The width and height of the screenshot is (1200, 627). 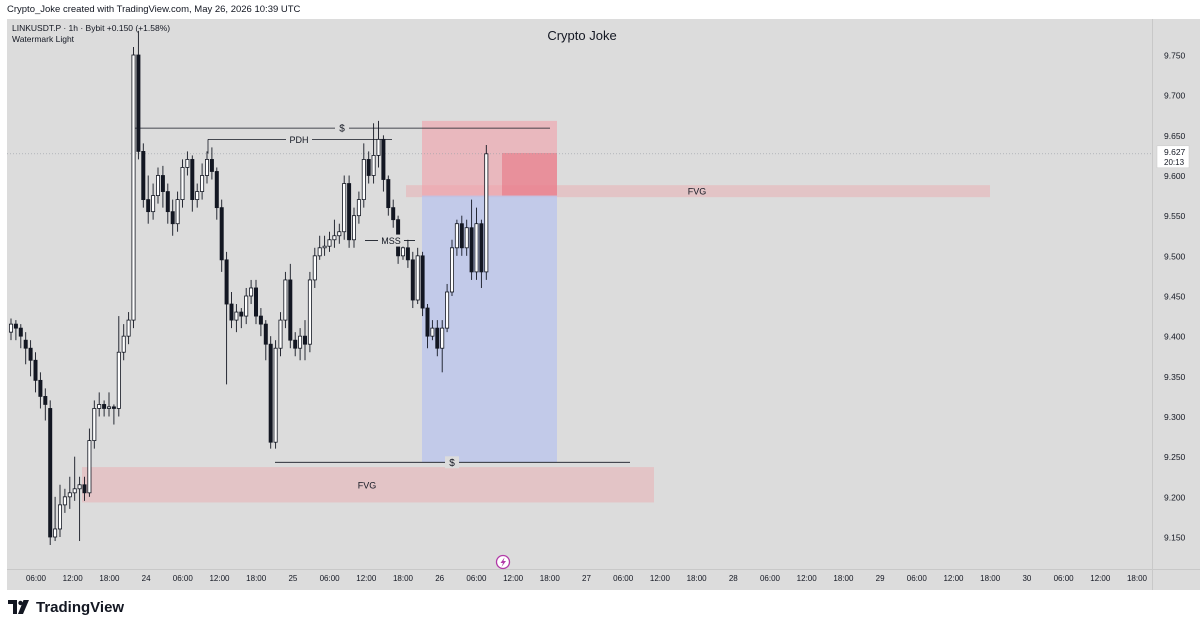 I want to click on time-tick-label: 29, so click(x=880, y=578).